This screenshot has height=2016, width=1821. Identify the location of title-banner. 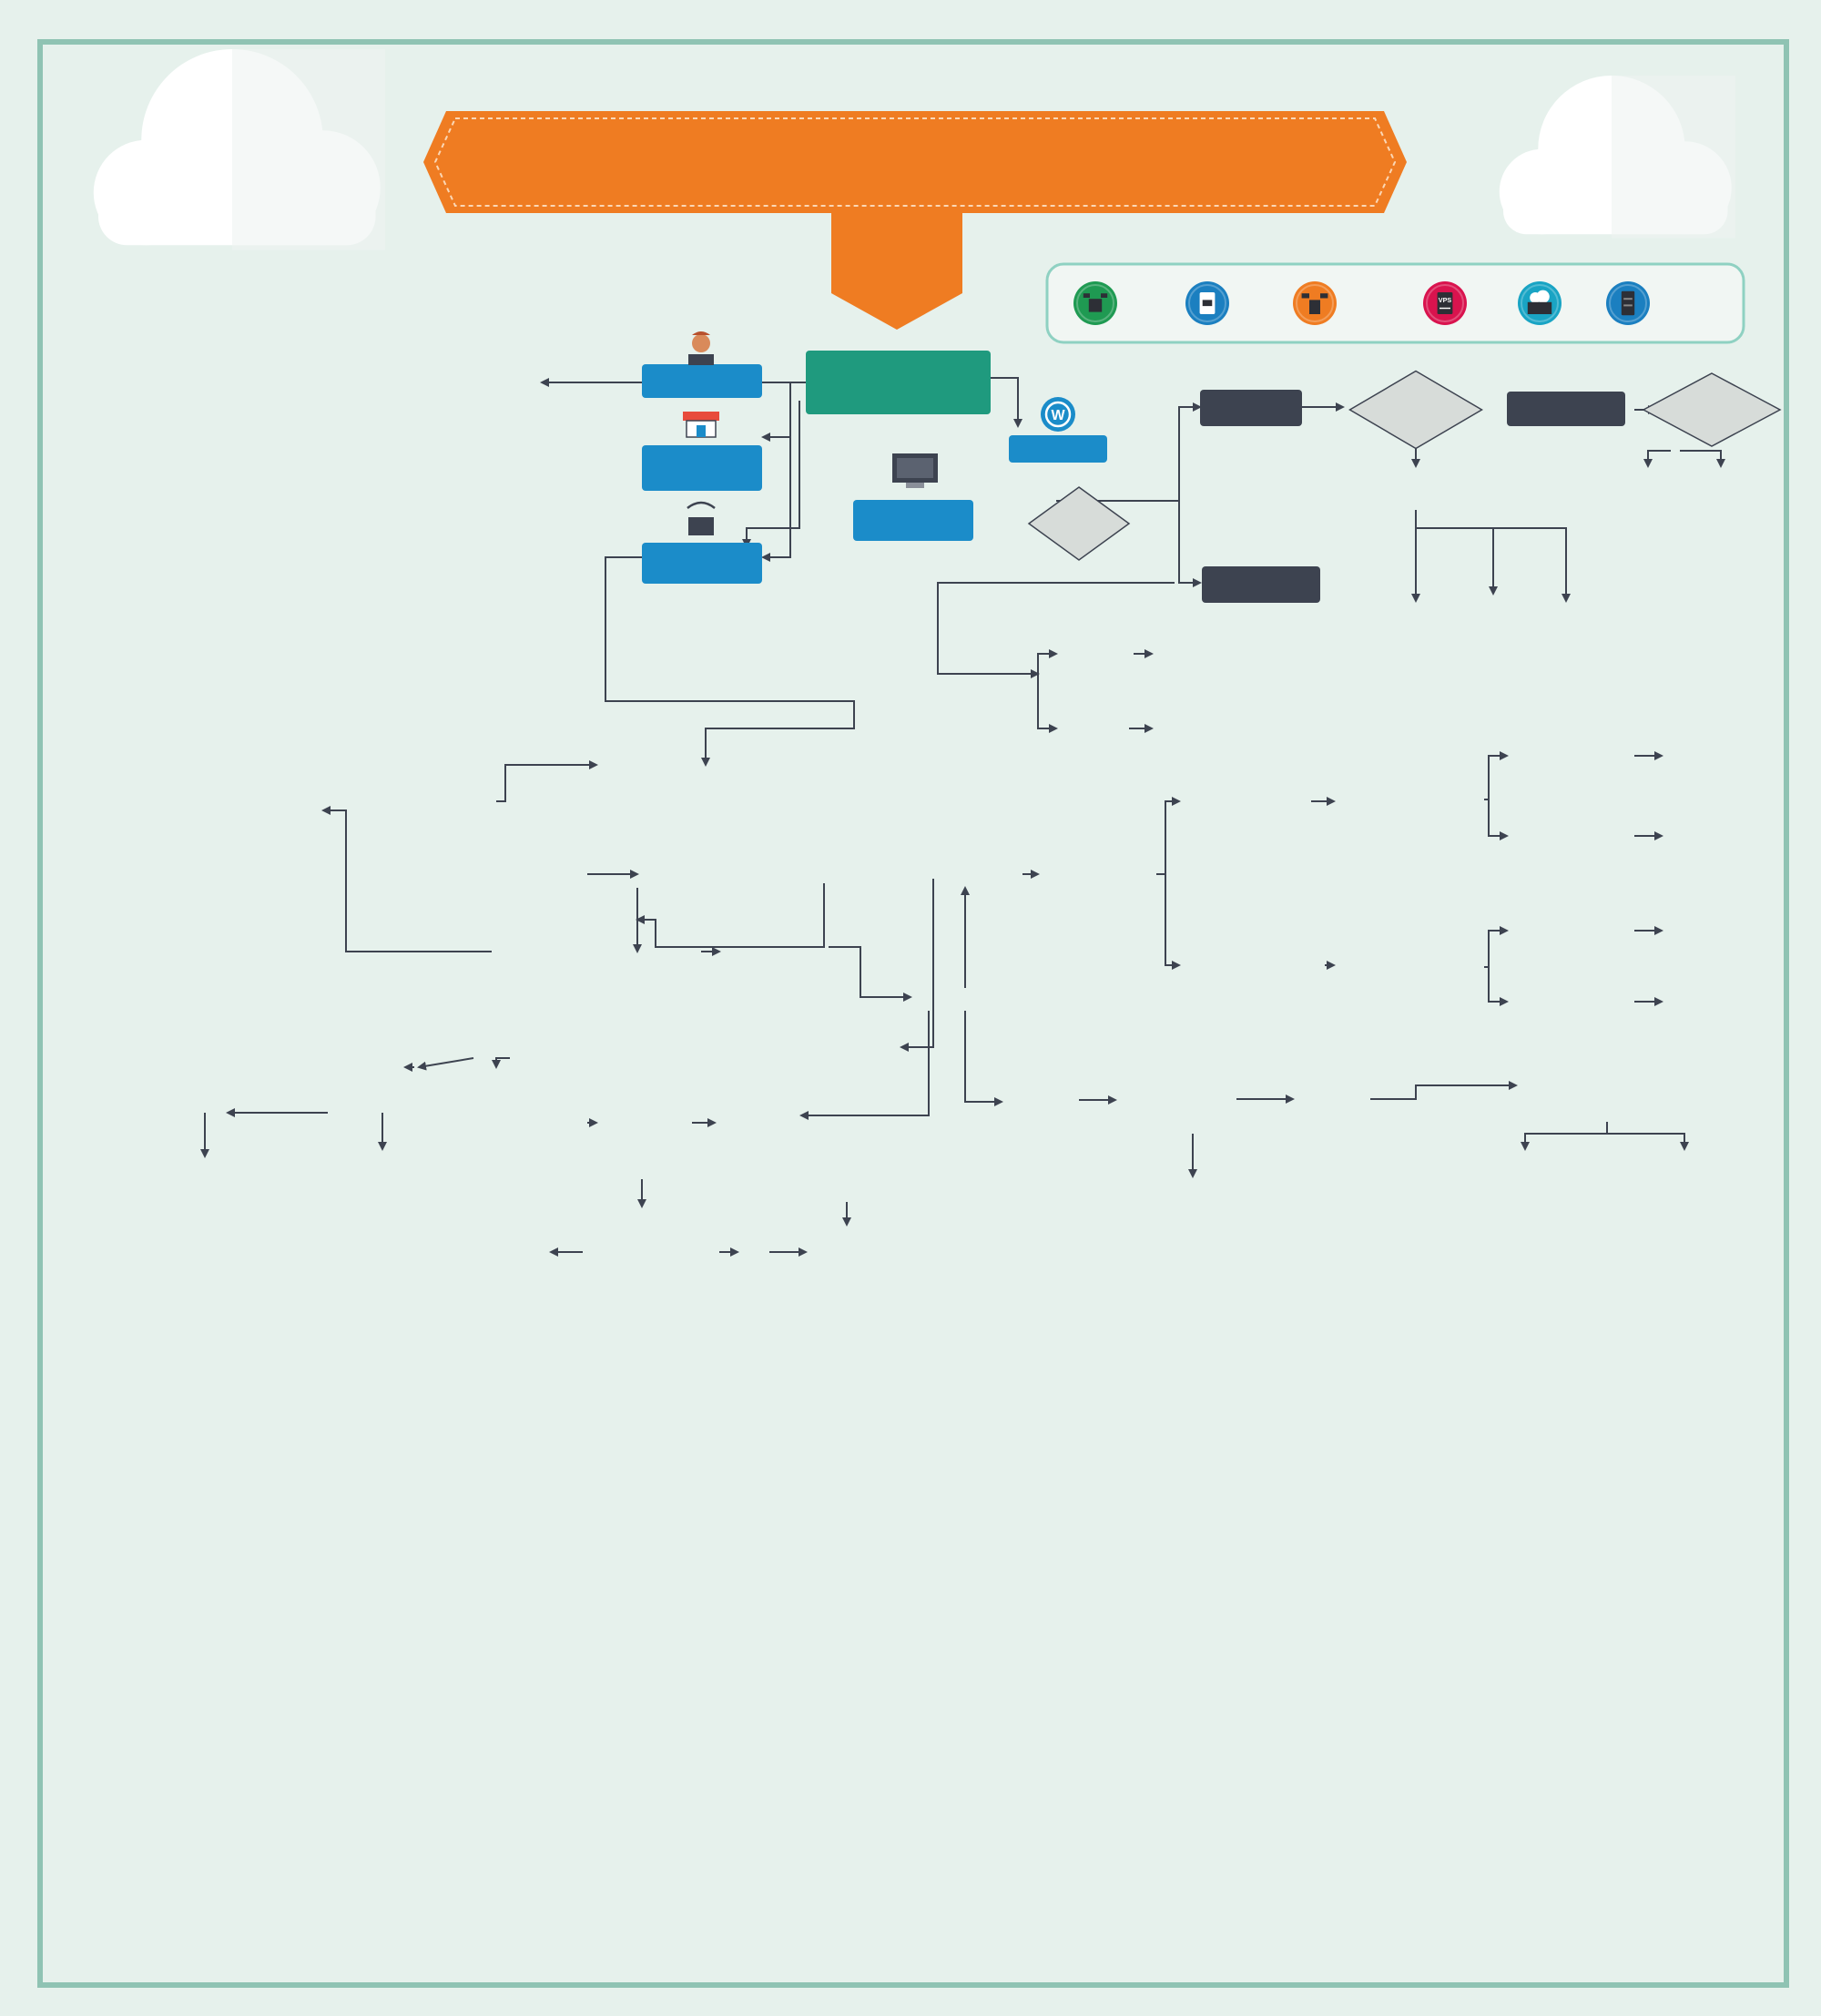
(915, 162).